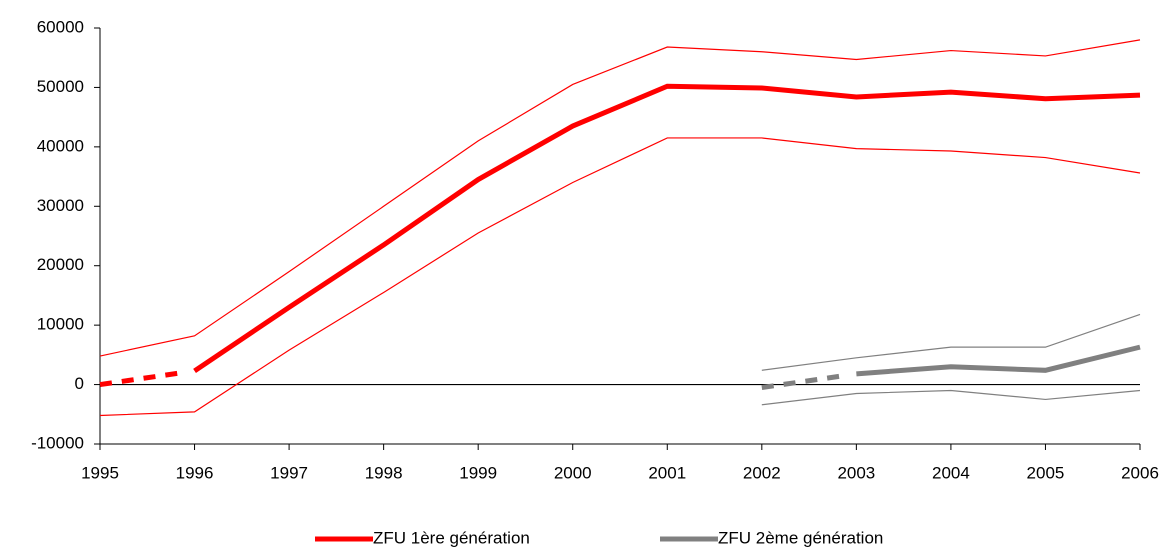  I want to click on y-tick-label: 20000, so click(60, 264).